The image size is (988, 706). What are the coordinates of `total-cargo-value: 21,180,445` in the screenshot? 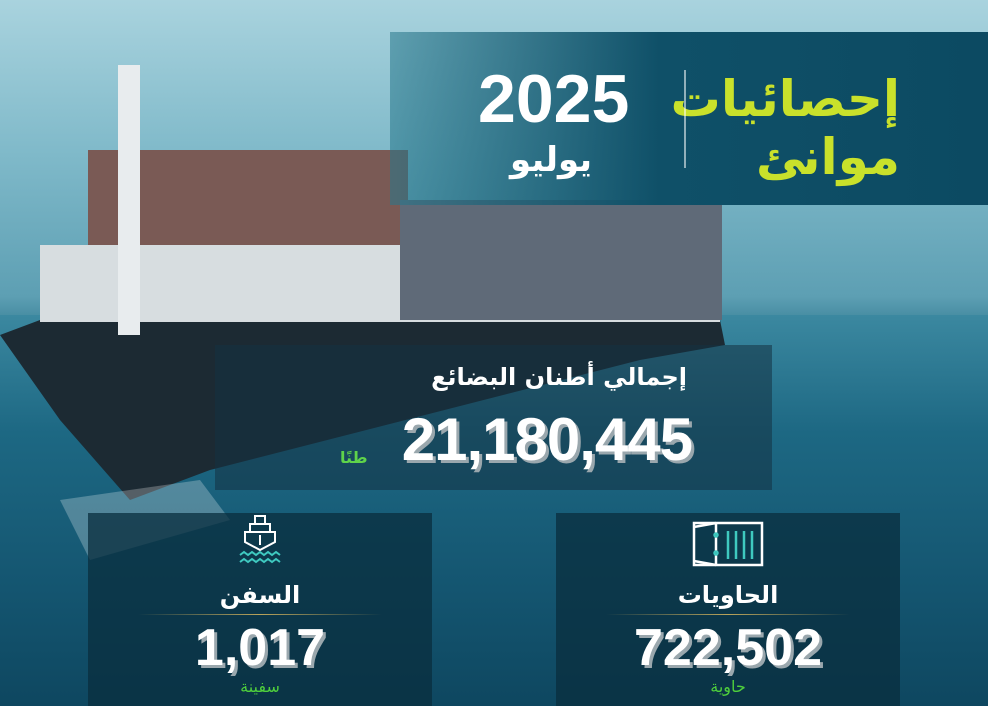 It's located at (547, 439).